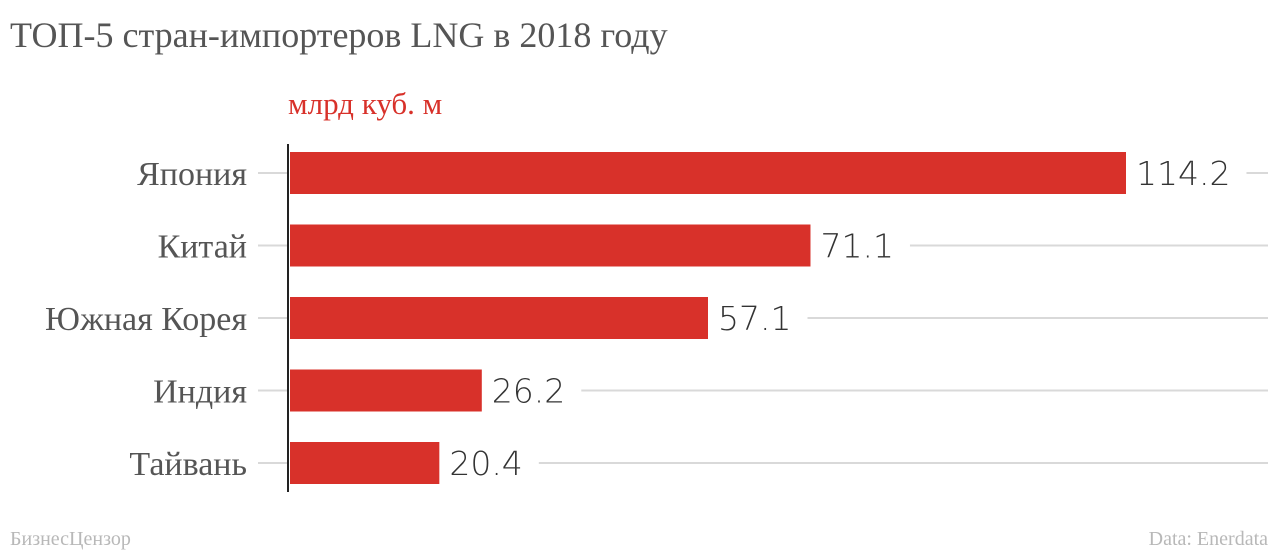 Image resolution: width=1280 pixels, height=554 pixels. What do you see at coordinates (202, 247) in the screenshot?
I see `category-label: Китай` at bounding box center [202, 247].